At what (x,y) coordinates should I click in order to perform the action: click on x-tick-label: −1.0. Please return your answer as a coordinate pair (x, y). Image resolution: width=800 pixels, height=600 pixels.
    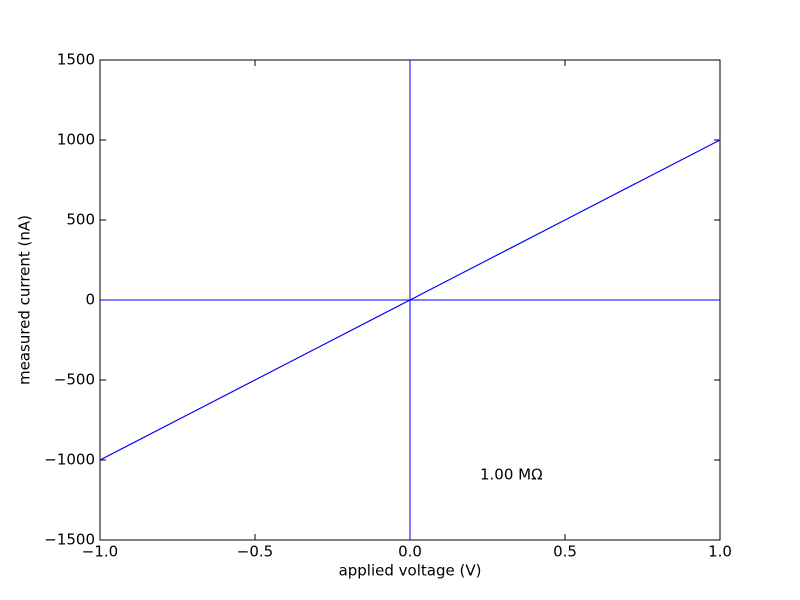
    Looking at the image, I should click on (100, 552).